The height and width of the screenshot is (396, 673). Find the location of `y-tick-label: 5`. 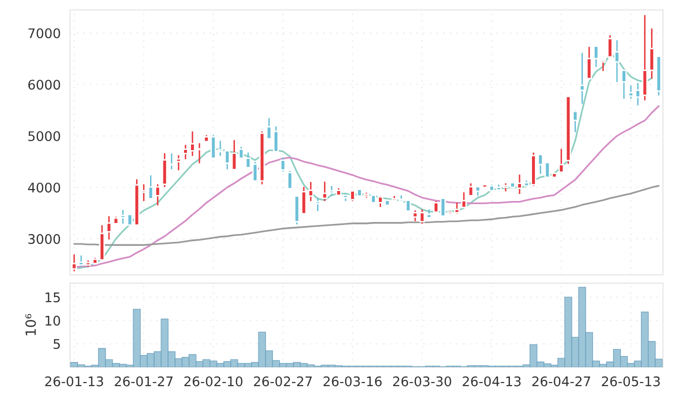

y-tick-label: 5 is located at coordinates (57, 344).